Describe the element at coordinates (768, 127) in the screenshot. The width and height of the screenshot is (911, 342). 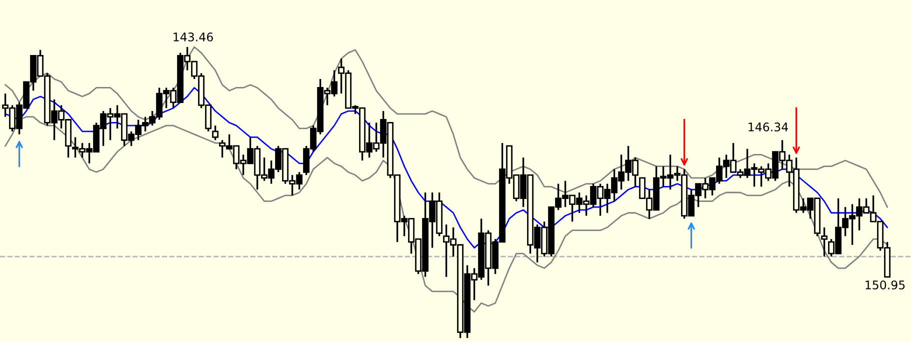
I see `annotation: 146.34` at that location.